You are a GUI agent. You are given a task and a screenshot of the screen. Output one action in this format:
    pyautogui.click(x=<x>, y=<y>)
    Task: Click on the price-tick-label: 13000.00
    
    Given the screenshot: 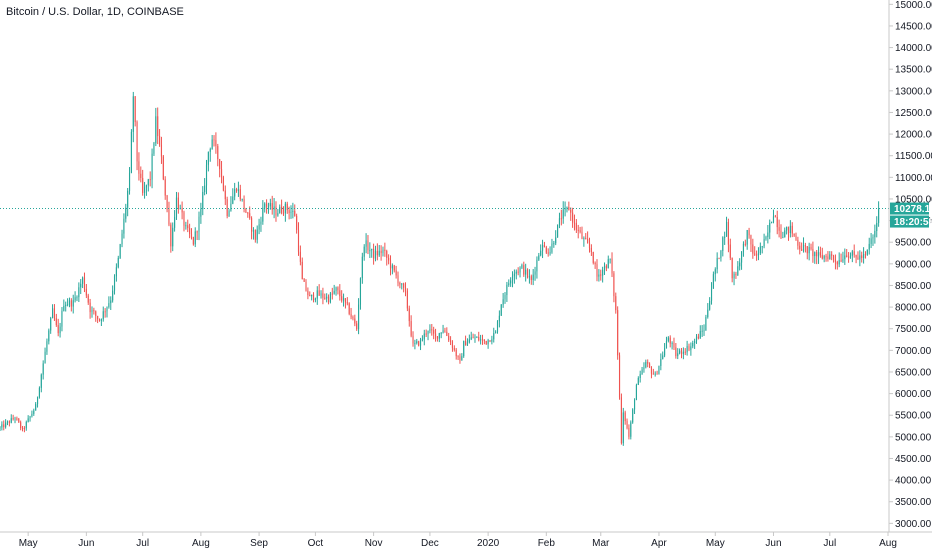 What is the action you would take?
    pyautogui.click(x=913, y=91)
    